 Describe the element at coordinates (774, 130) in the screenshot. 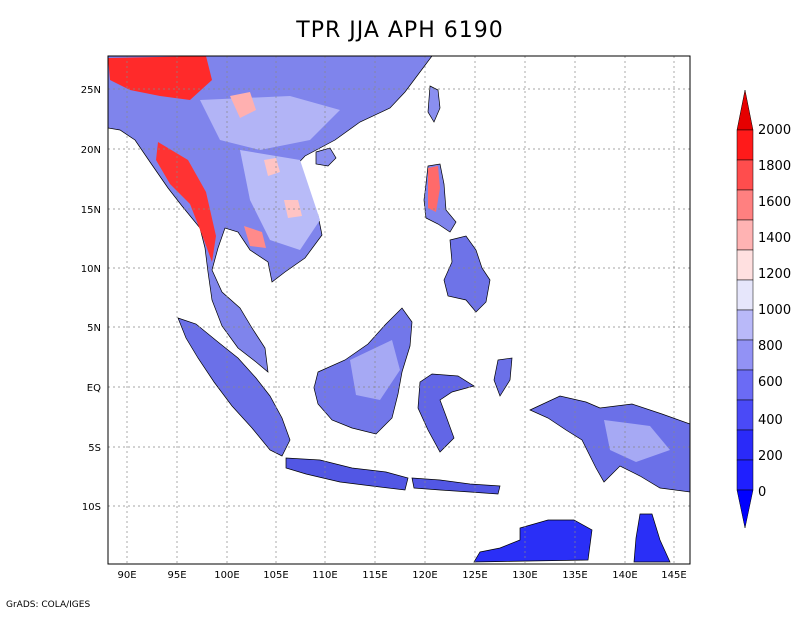

I see `colorbar-label: 2000` at that location.